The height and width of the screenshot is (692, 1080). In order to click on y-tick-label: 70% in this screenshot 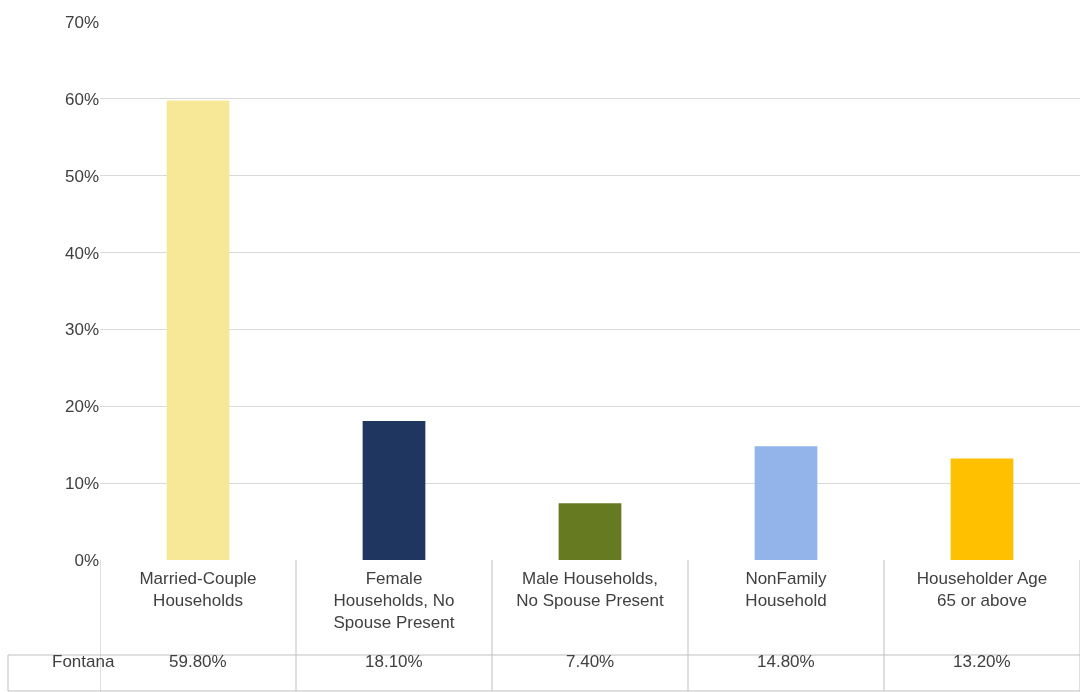, I will do `click(81, 22)`.